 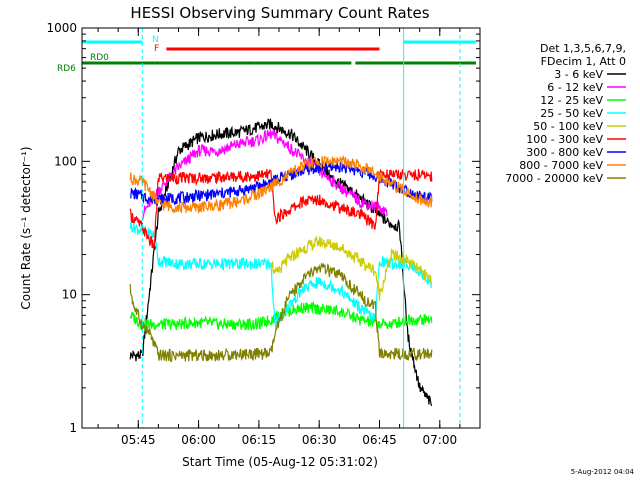 I want to click on chart-title: HESSI Observing Summary Count Rates, so click(x=279, y=13).